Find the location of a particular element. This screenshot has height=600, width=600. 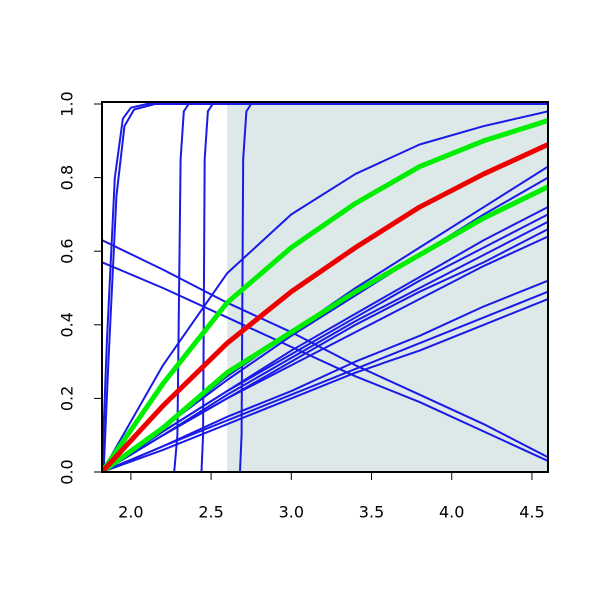

x-tick-label: 4.0 is located at coordinates (451, 512).